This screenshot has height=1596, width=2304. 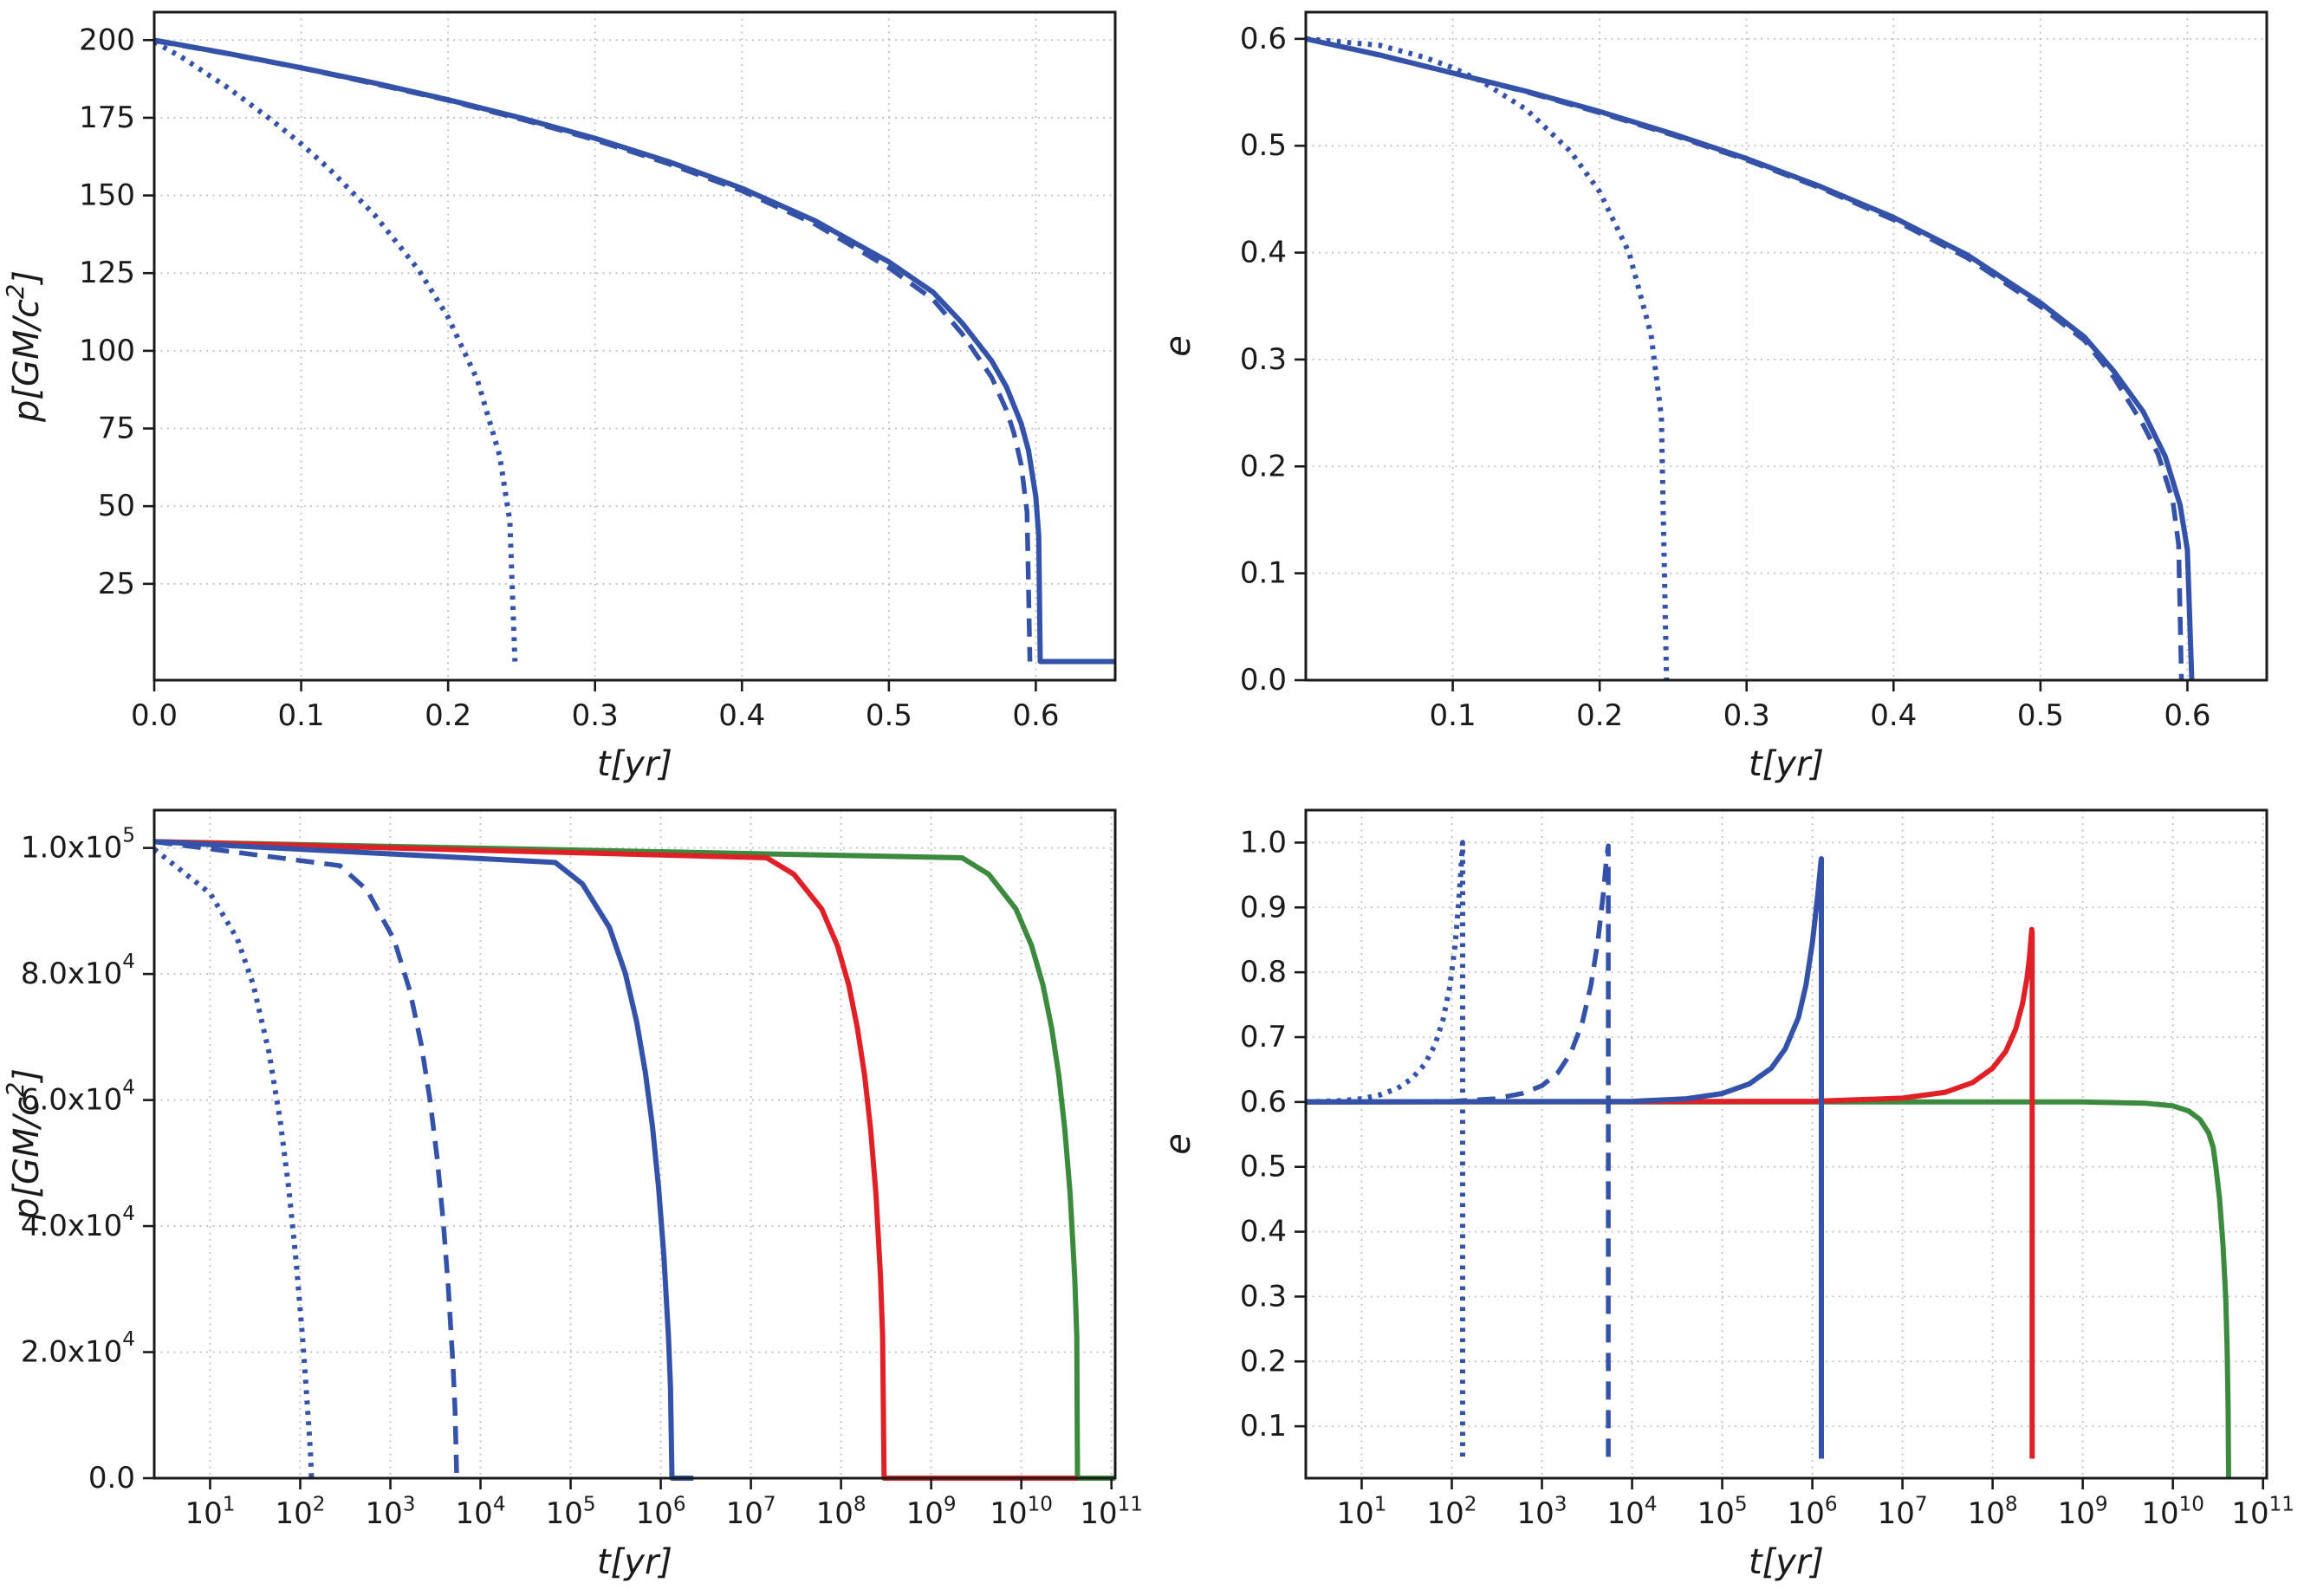 What do you see at coordinates (107, 195) in the screenshot?
I see `y-tick-label: 150` at bounding box center [107, 195].